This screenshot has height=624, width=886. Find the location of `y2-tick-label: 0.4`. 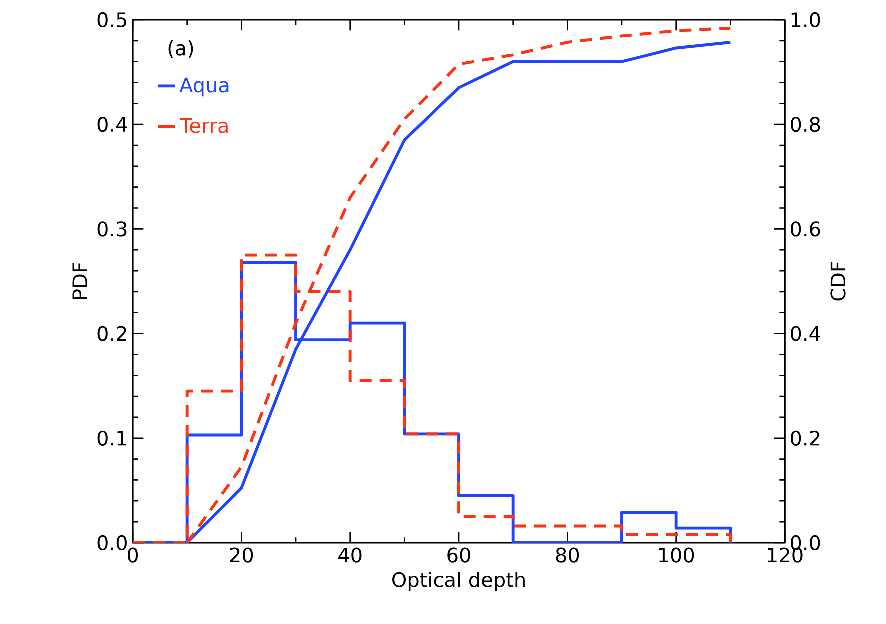

y2-tick-label: 0.4 is located at coordinates (805, 334).